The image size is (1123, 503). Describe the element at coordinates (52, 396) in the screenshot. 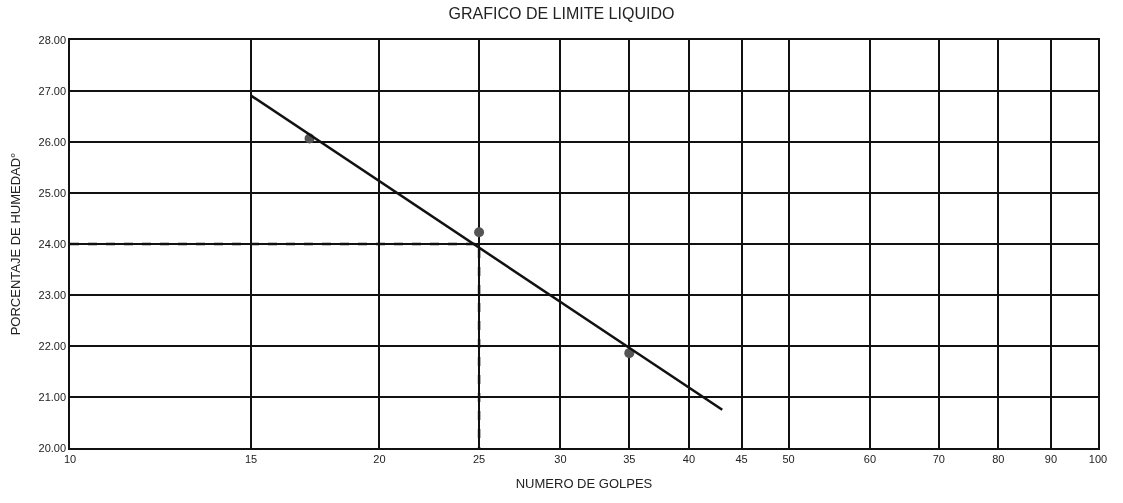

I see `y-tick-label: 21.00` at that location.